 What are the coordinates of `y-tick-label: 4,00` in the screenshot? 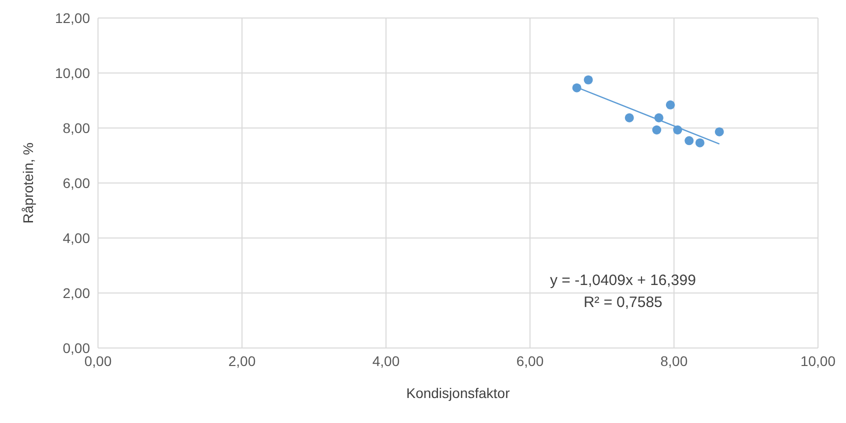 It's located at (76, 238).